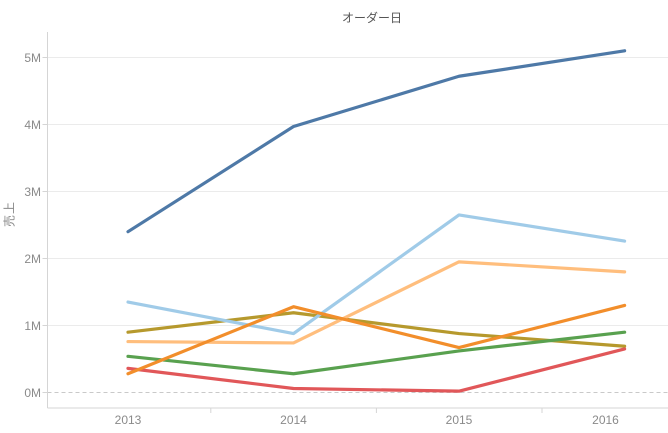 The height and width of the screenshot is (433, 668). I want to click on series-line-light-orange, so click(376, 302).